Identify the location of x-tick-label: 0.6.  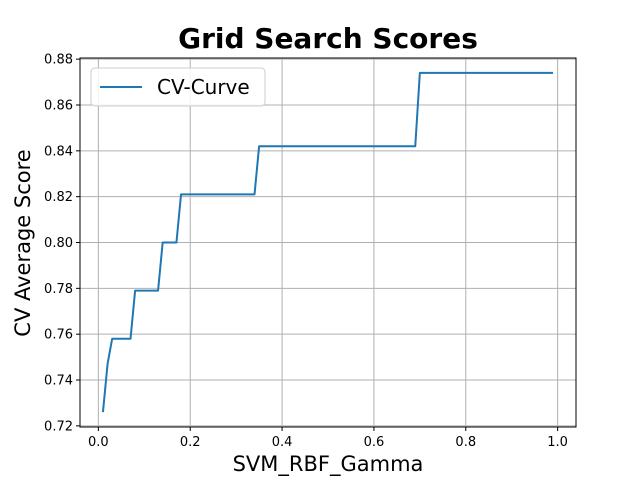
(374, 442).